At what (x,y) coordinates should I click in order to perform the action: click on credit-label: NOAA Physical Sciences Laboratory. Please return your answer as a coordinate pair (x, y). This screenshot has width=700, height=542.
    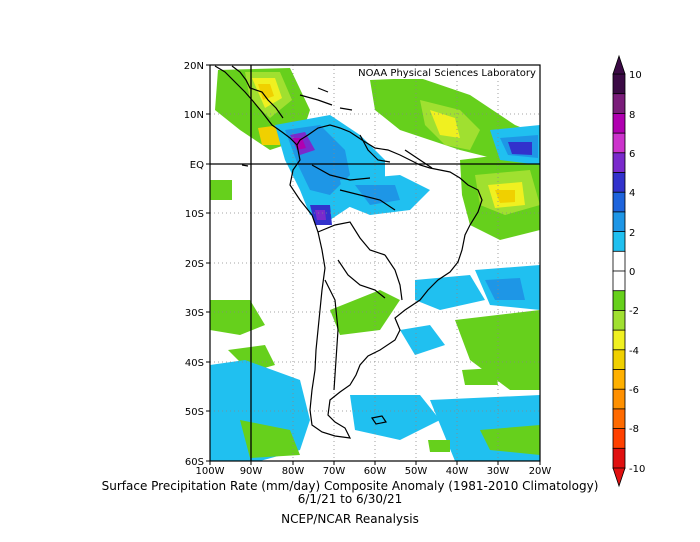
    Looking at the image, I should click on (447, 73).